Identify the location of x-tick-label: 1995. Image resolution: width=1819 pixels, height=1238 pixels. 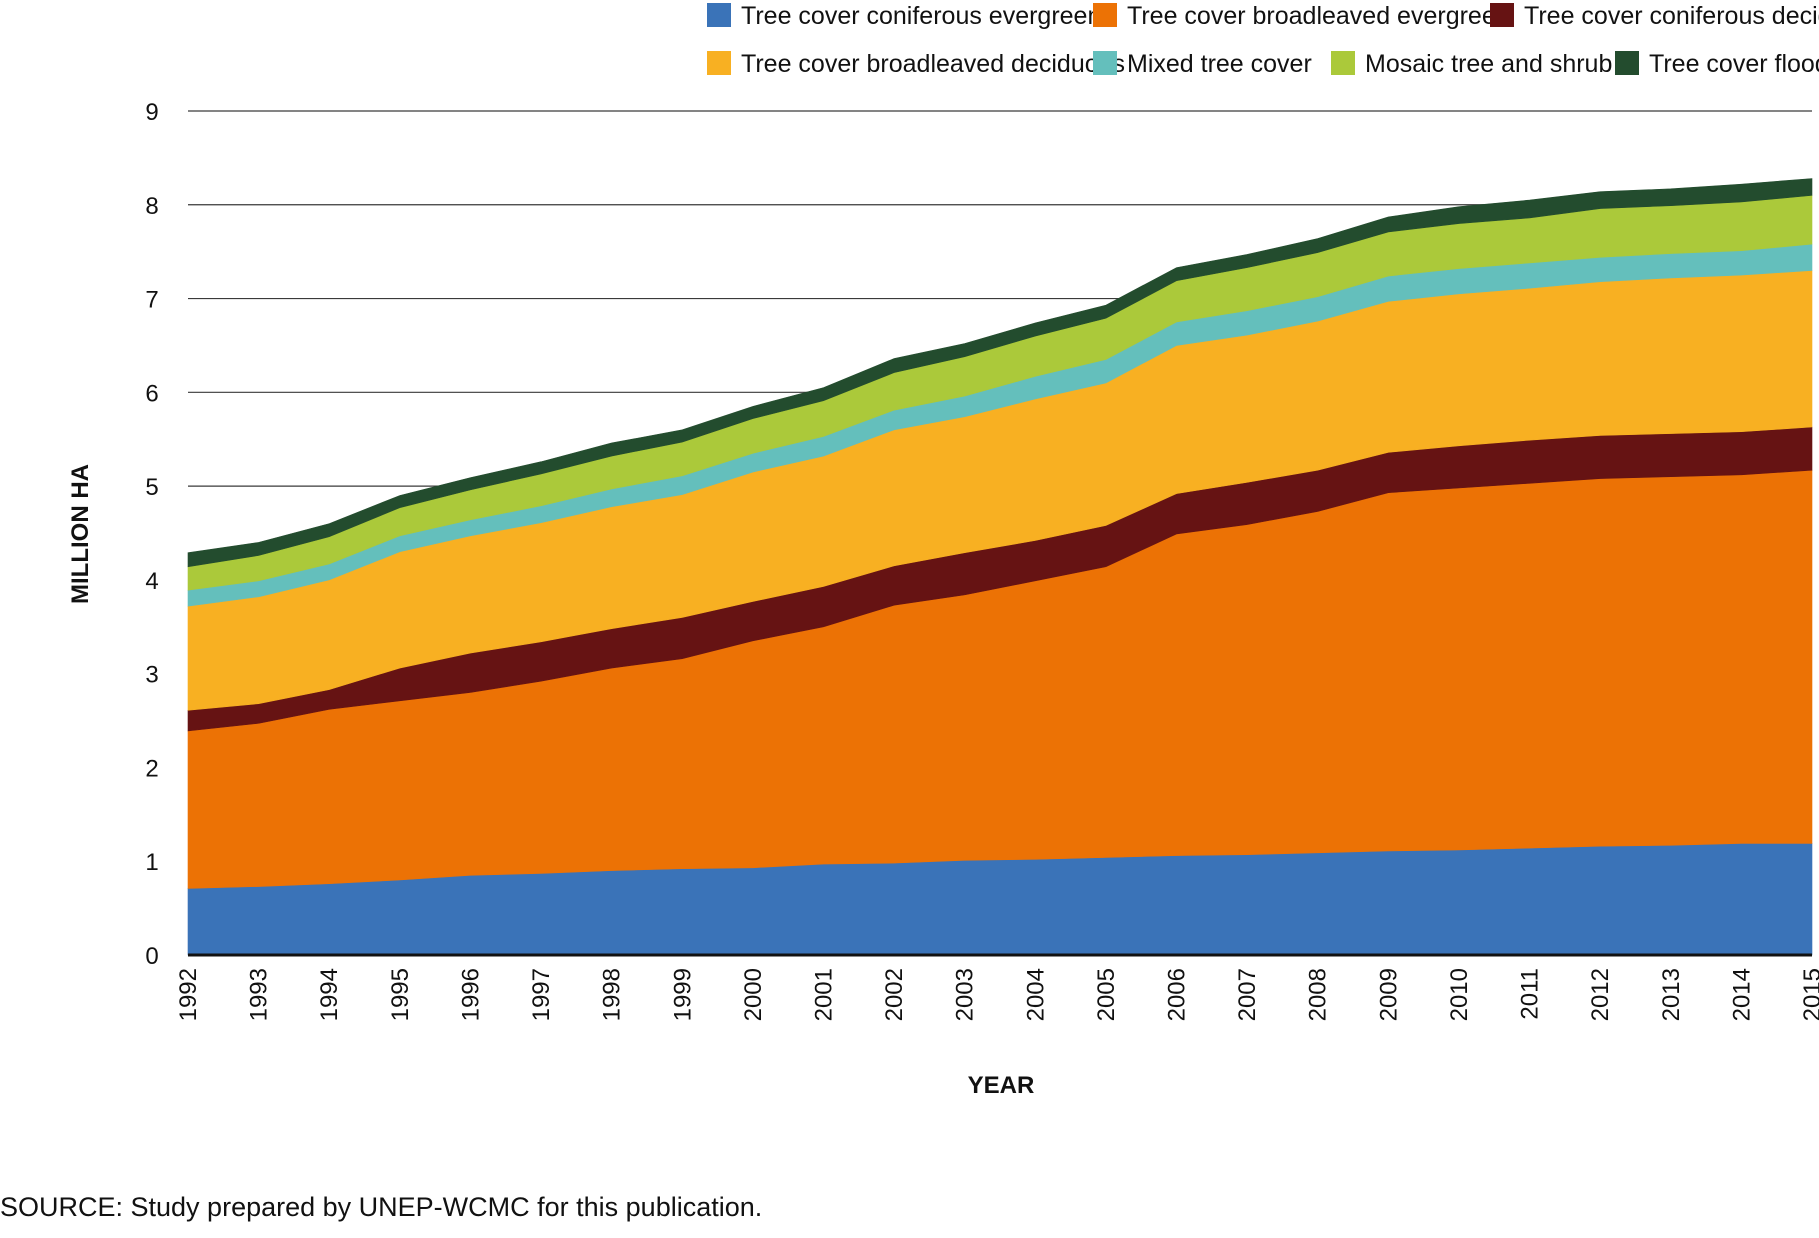
(400, 994).